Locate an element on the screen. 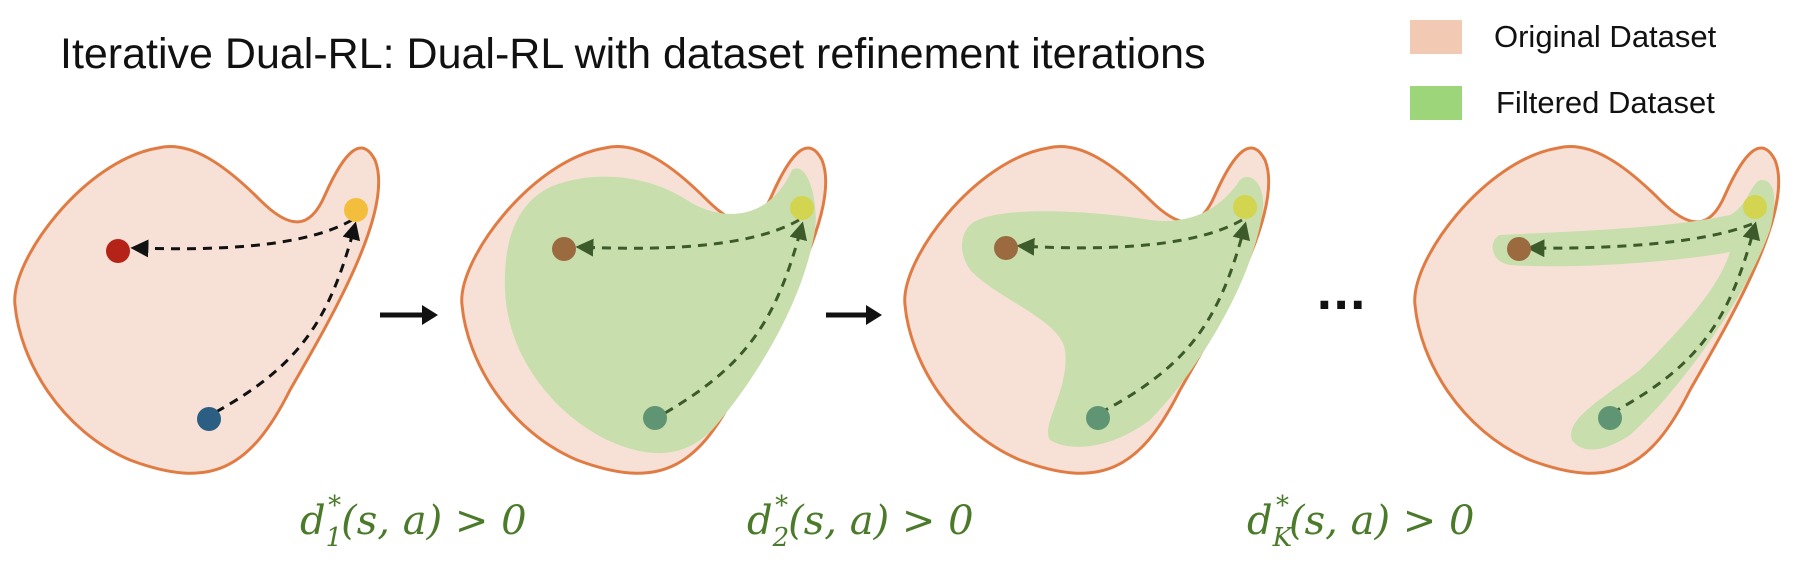 The height and width of the screenshot is (572, 1806). svg-text: d1*(s, a) > 0 is located at coordinates (413, 522).